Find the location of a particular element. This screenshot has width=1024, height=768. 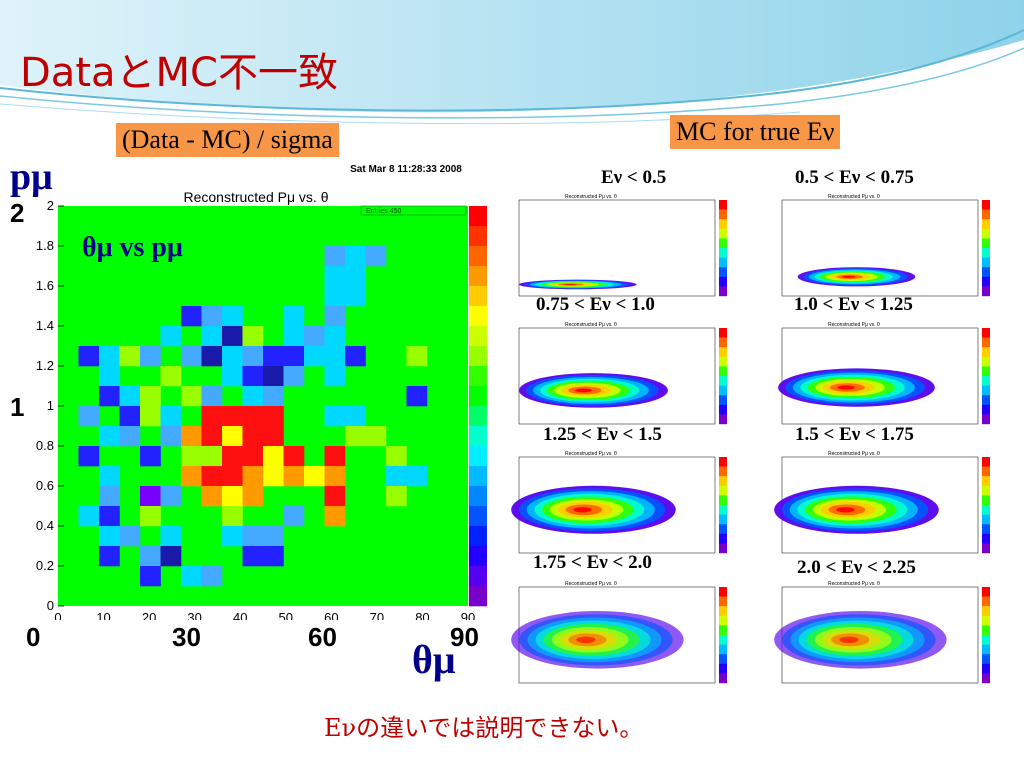

y-tick-label: 0.8 is located at coordinates (45, 445).